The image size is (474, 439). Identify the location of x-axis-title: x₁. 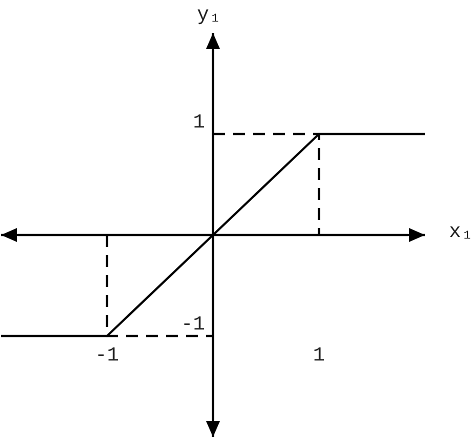
(461, 232).